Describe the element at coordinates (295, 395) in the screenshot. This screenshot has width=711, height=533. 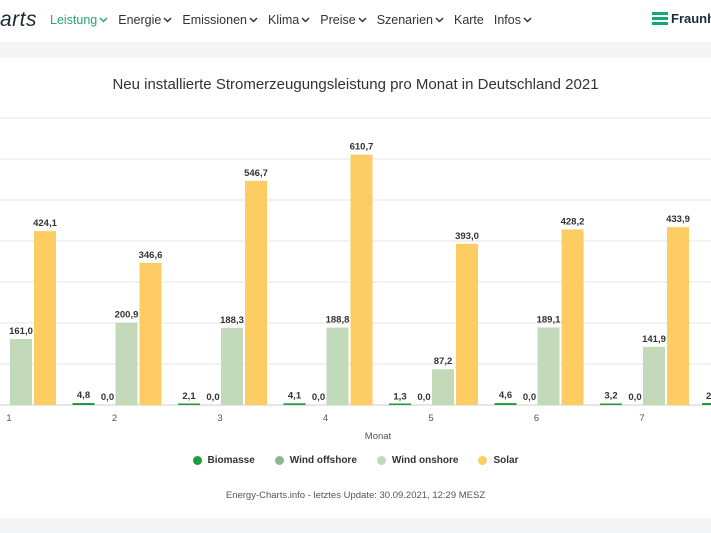
I see `data-label: 4,1` at that location.